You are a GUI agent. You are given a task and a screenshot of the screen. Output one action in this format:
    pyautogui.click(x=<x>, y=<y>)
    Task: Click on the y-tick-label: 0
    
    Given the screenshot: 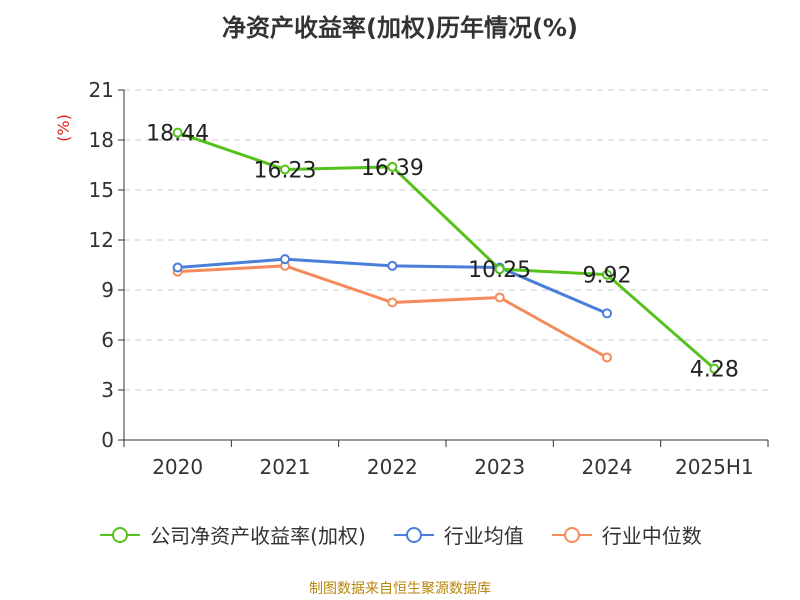 What is the action you would take?
    pyautogui.click(x=107, y=440)
    